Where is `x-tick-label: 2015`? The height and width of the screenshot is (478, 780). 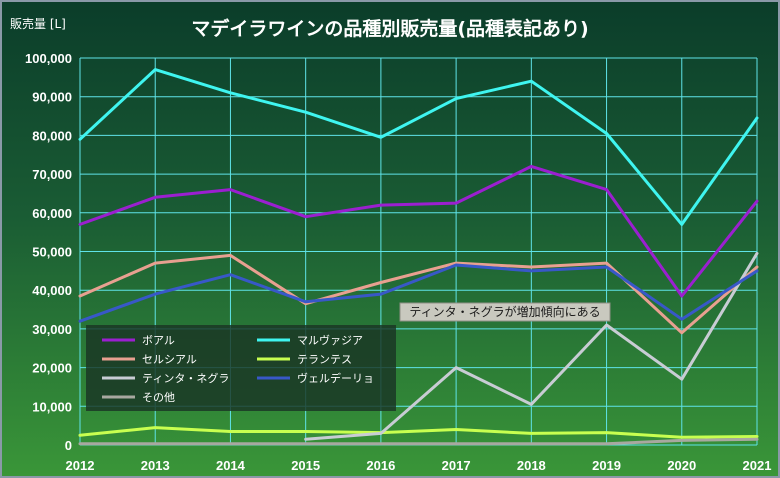
x-tick-label: 2015 is located at coordinates (305, 465).